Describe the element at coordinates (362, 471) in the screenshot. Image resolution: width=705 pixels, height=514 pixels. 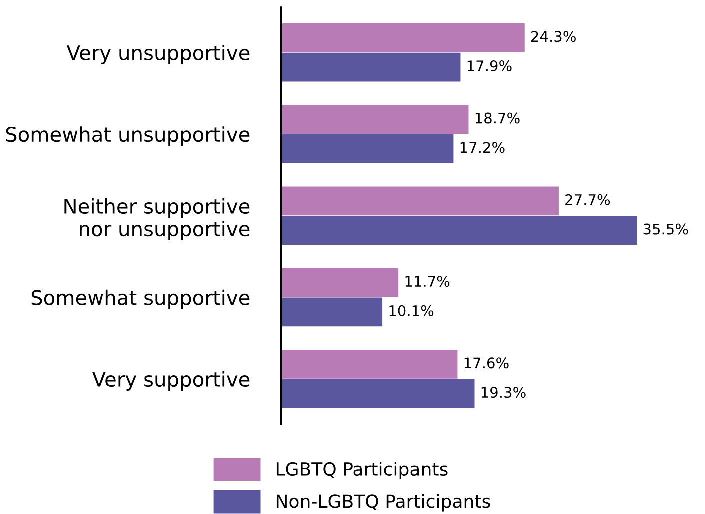
I see `legend-label: LGBTQ Participants` at that location.